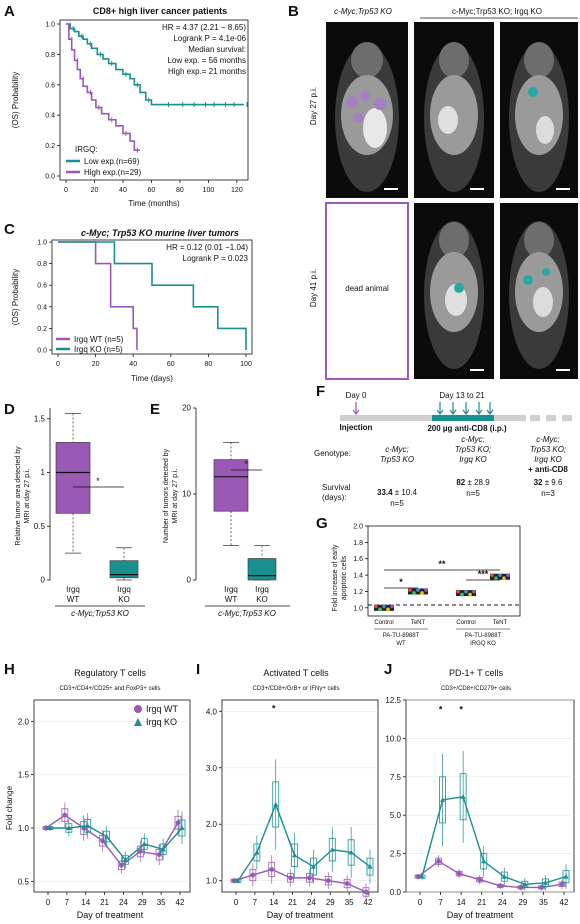 The width and height of the screenshot is (580, 924). What do you see at coordinates (397, 492) in the screenshot?
I see `panel-f-survival-1: 33.4 ± 10.4` at bounding box center [397, 492].